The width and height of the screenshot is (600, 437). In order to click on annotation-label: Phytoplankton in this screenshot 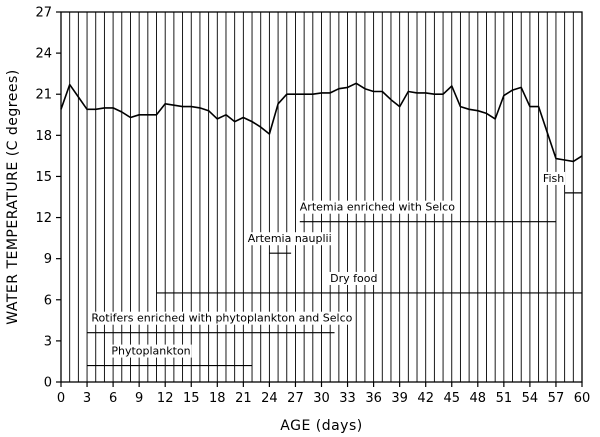, I will do `click(150, 351)`.